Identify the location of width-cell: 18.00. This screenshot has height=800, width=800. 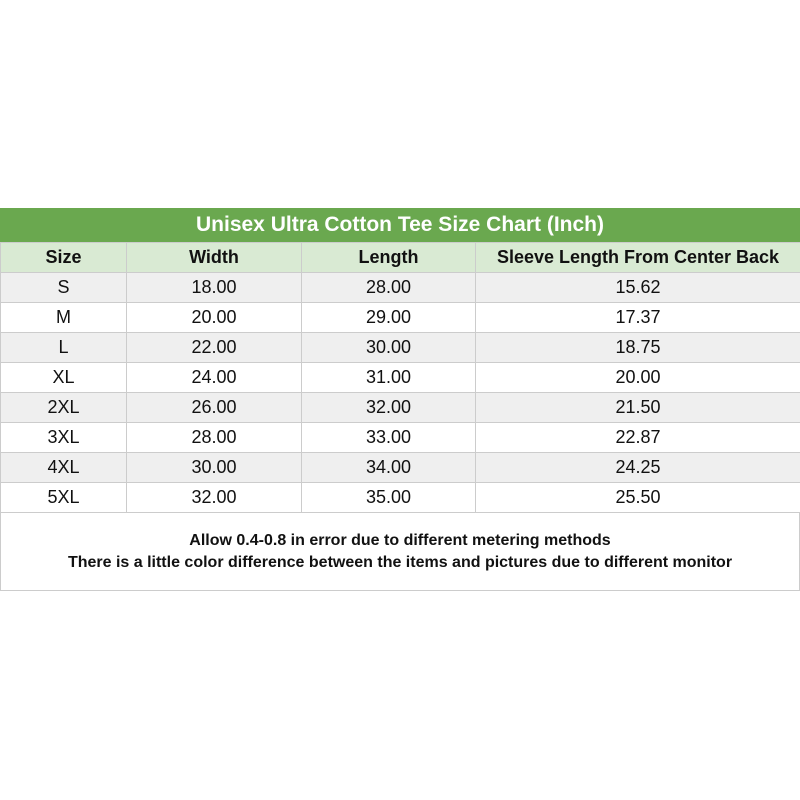
(214, 287).